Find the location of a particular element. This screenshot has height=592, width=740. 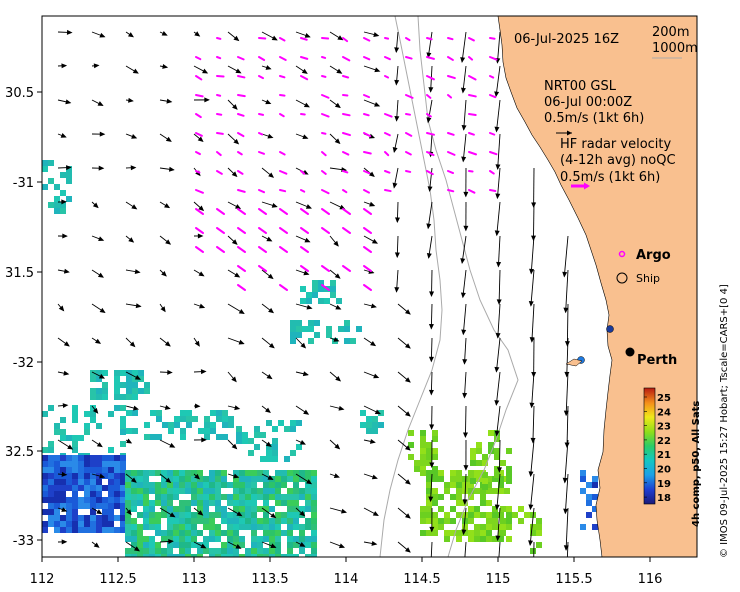

colorbar-tick-label: 20 is located at coordinates (664, 470).